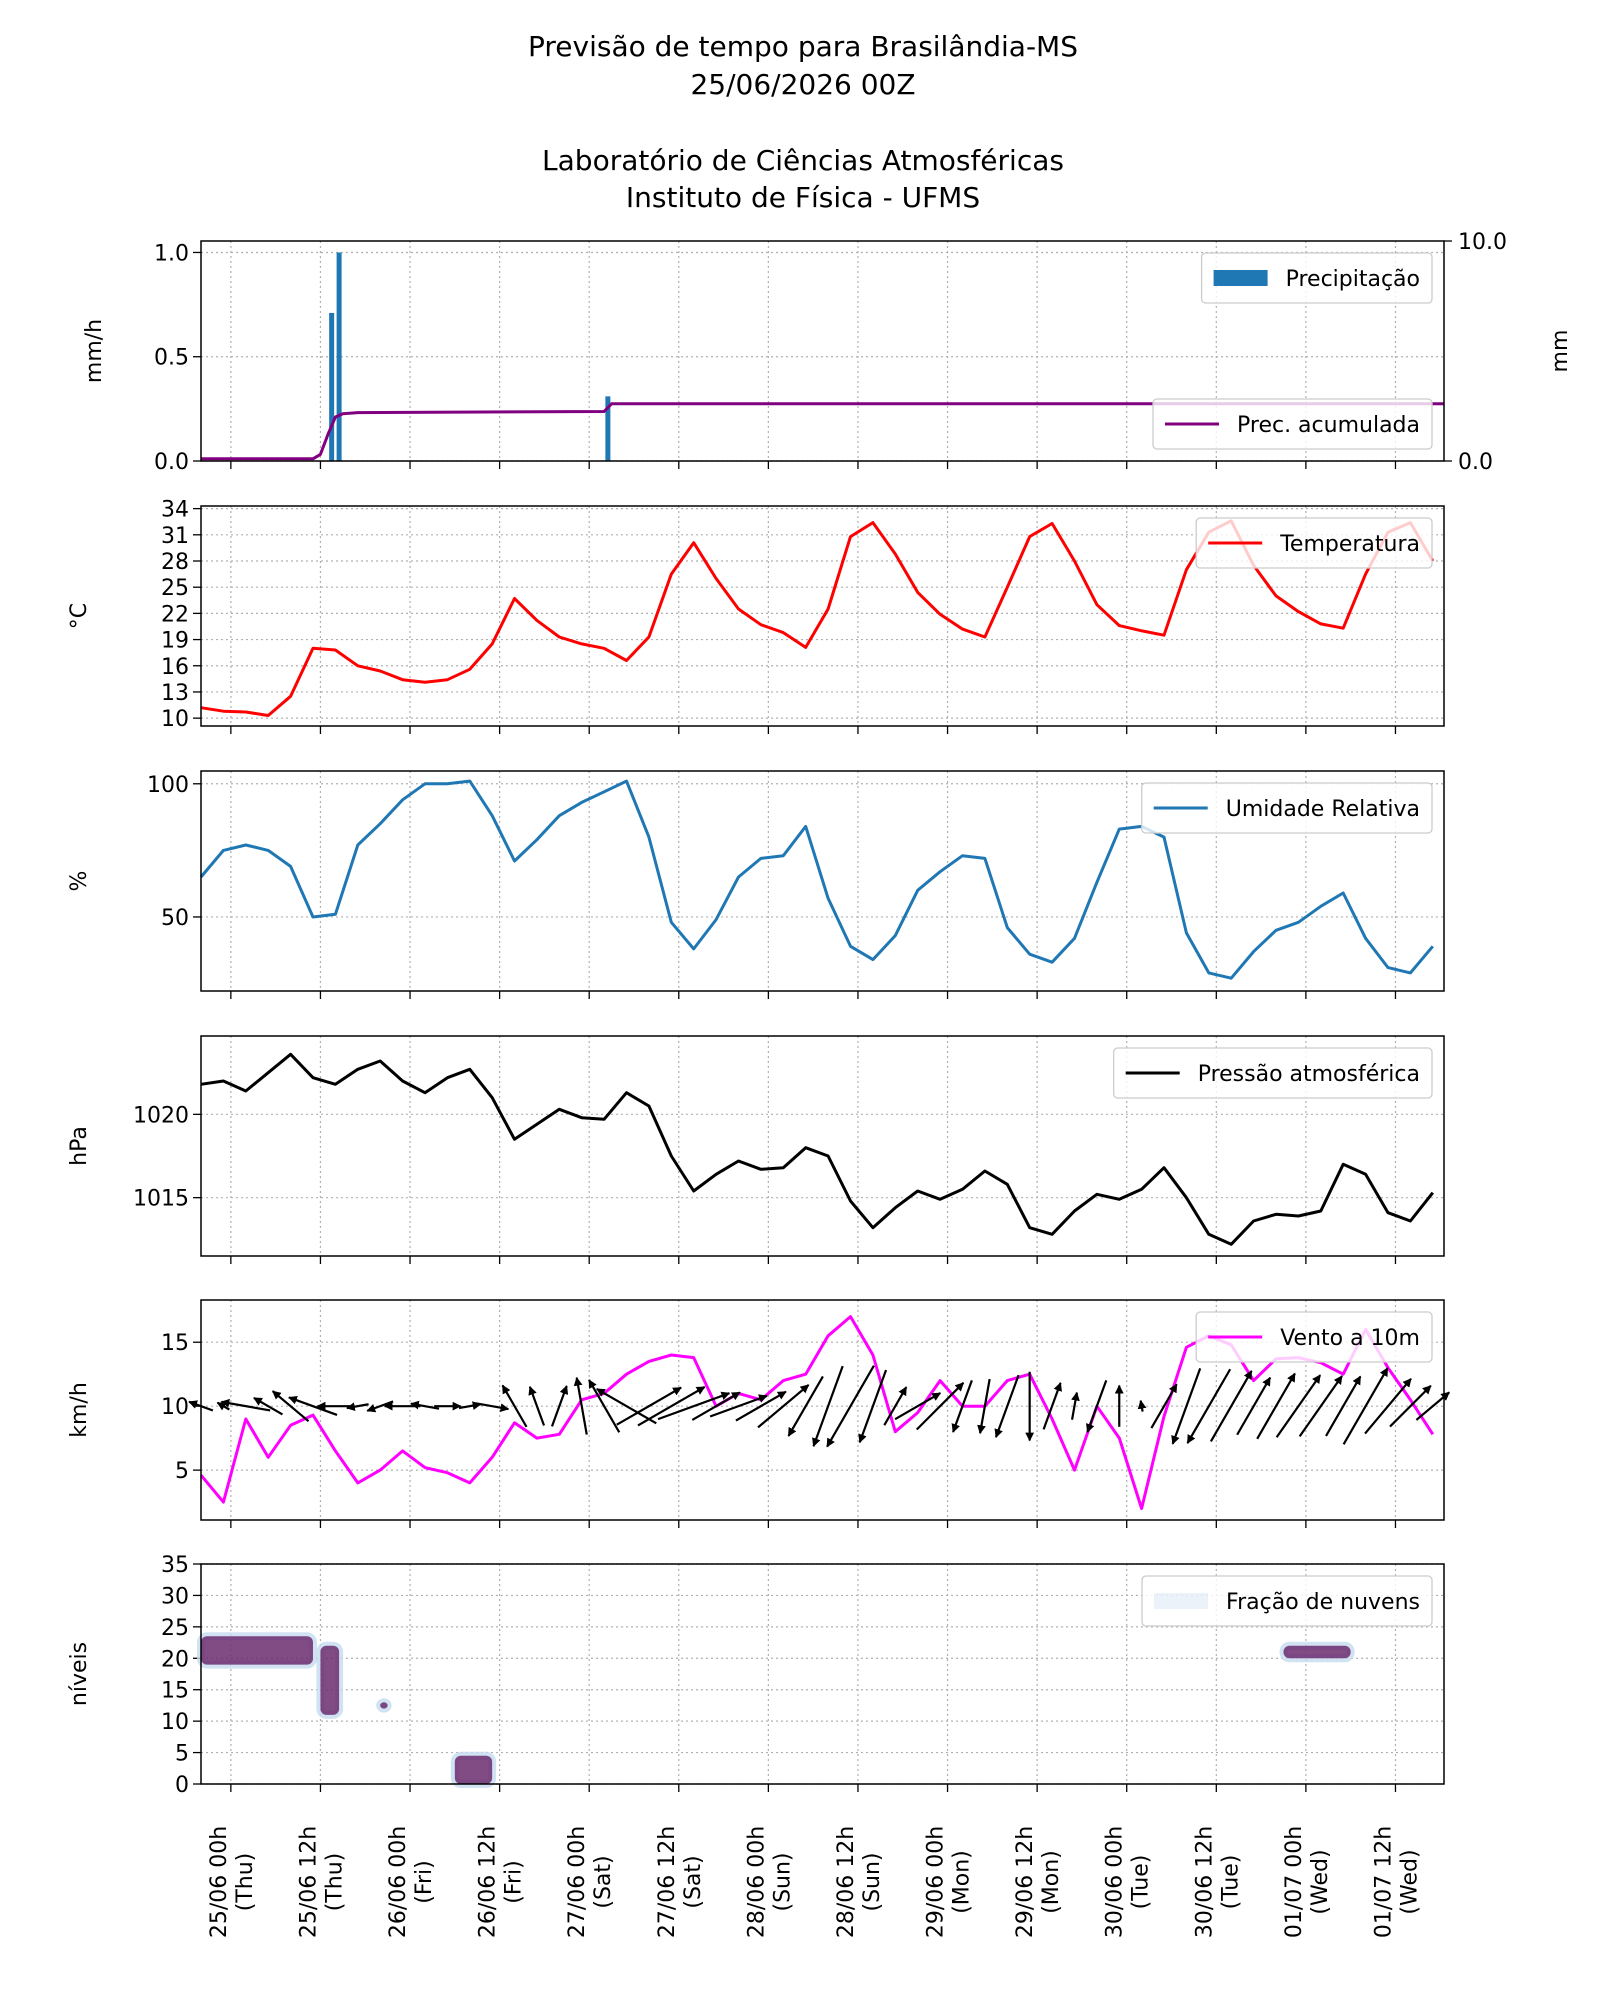 The image size is (1600, 2000). What do you see at coordinates (175, 1659) in the screenshot?
I see `y-tick-label: 20` at bounding box center [175, 1659].